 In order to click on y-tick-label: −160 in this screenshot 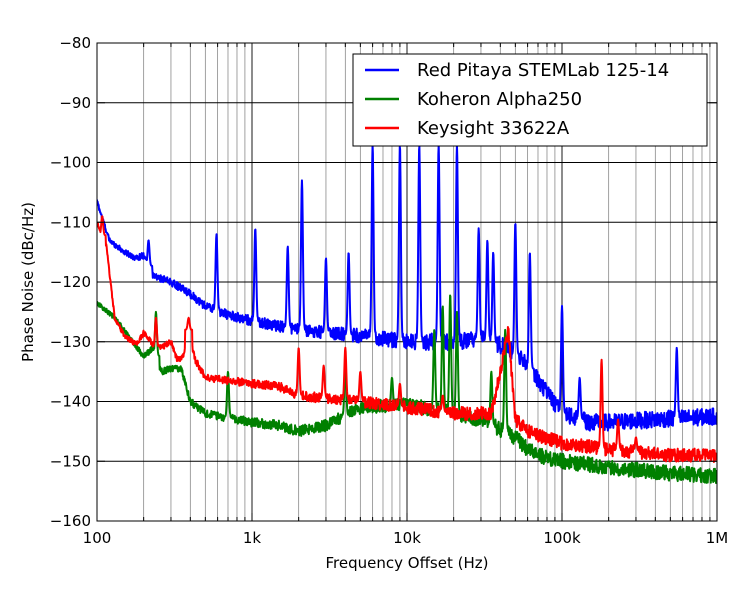, I will do `click(70, 521)`.